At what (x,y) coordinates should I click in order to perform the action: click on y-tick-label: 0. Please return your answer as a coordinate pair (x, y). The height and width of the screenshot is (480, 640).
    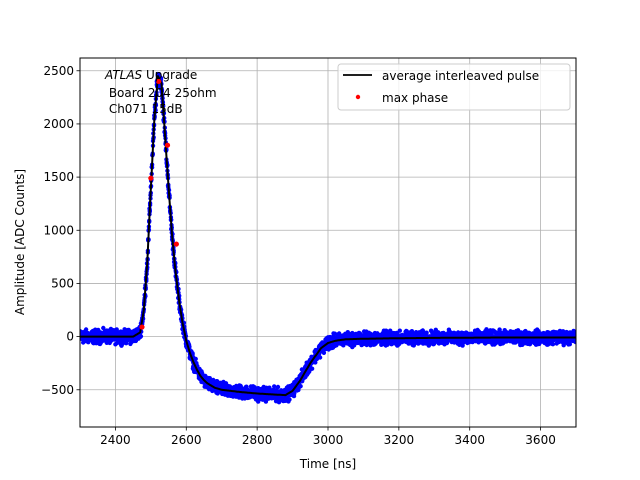
    Looking at the image, I should click on (70, 337).